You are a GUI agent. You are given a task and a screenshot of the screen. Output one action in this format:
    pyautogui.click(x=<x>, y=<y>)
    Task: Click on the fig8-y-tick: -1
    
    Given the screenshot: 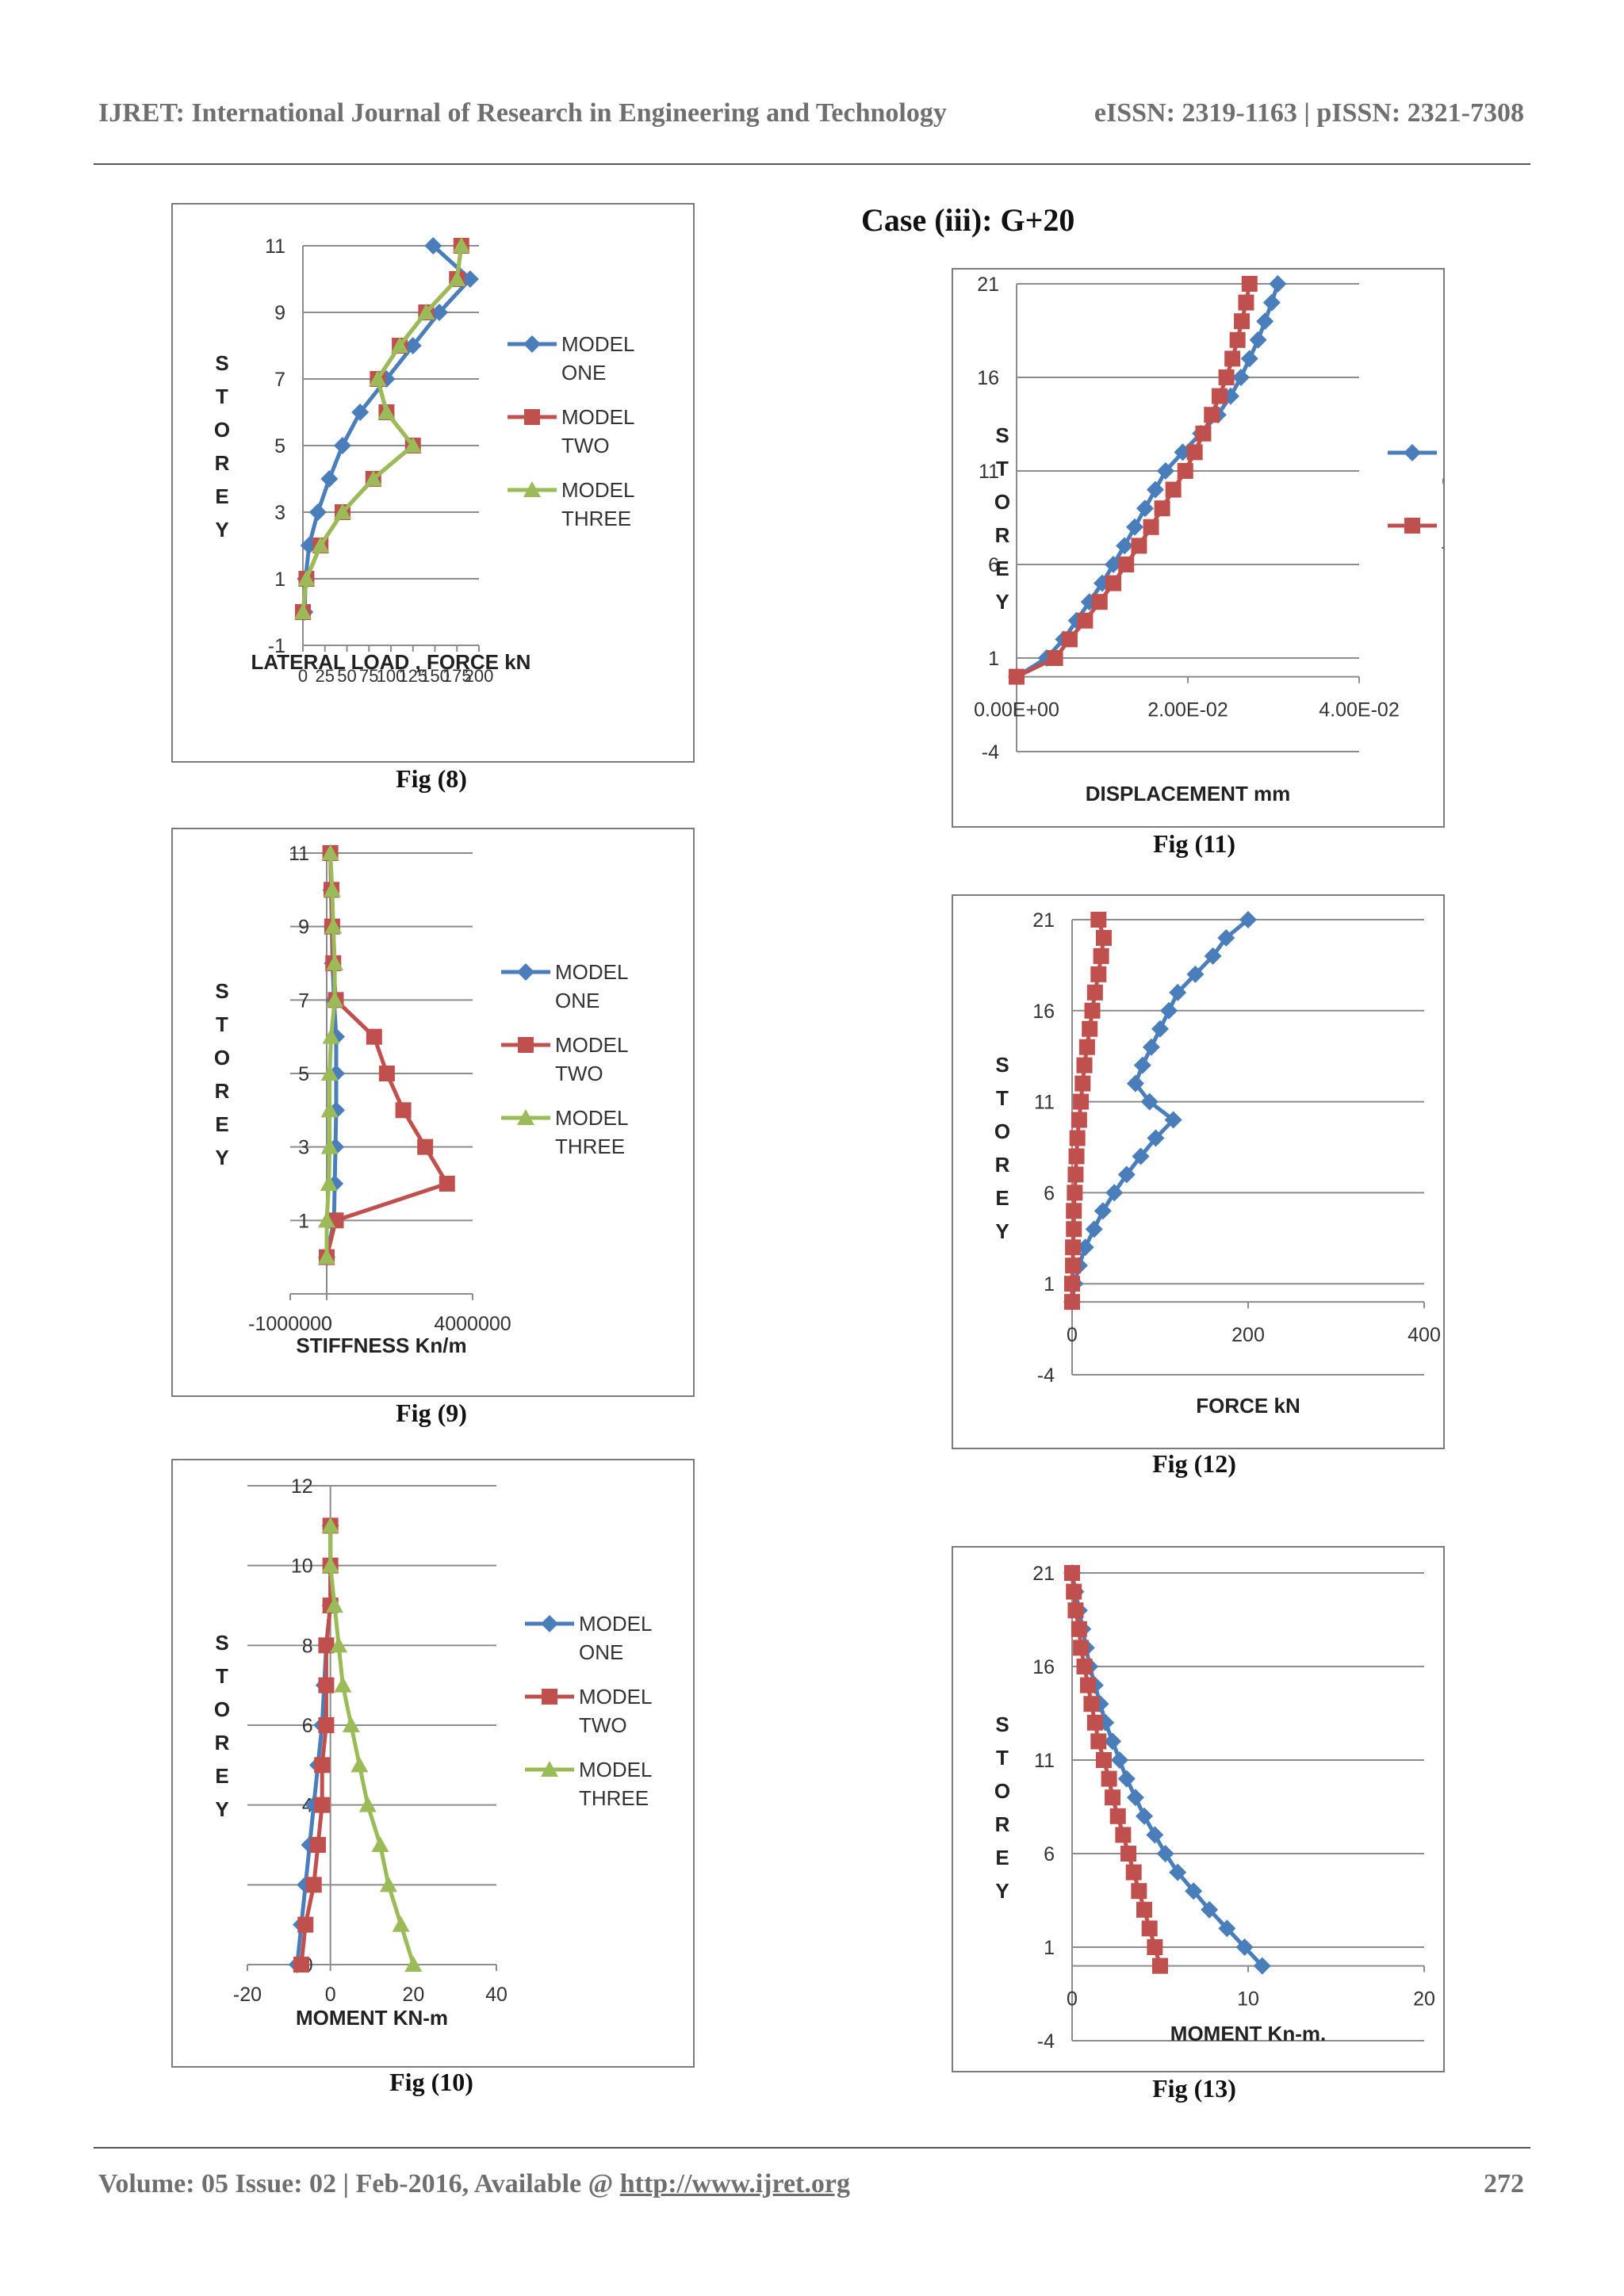 What is the action you would take?
    pyautogui.click(x=276, y=646)
    